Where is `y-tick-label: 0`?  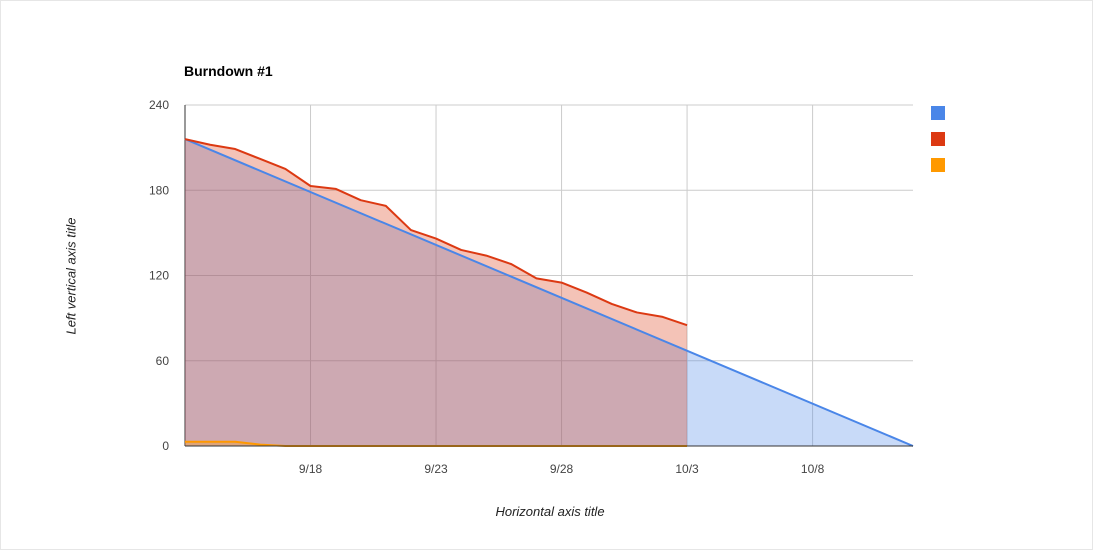 y-tick-label: 0 is located at coordinates (165, 446).